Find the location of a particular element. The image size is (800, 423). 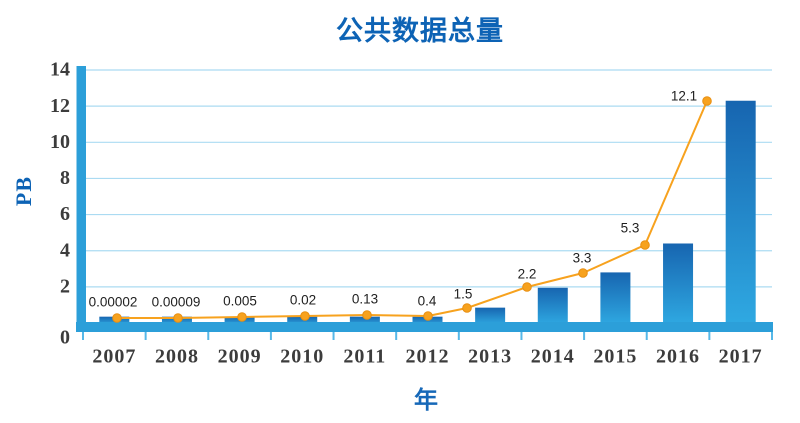

point-label-2015: 3.3 is located at coordinates (582, 258).